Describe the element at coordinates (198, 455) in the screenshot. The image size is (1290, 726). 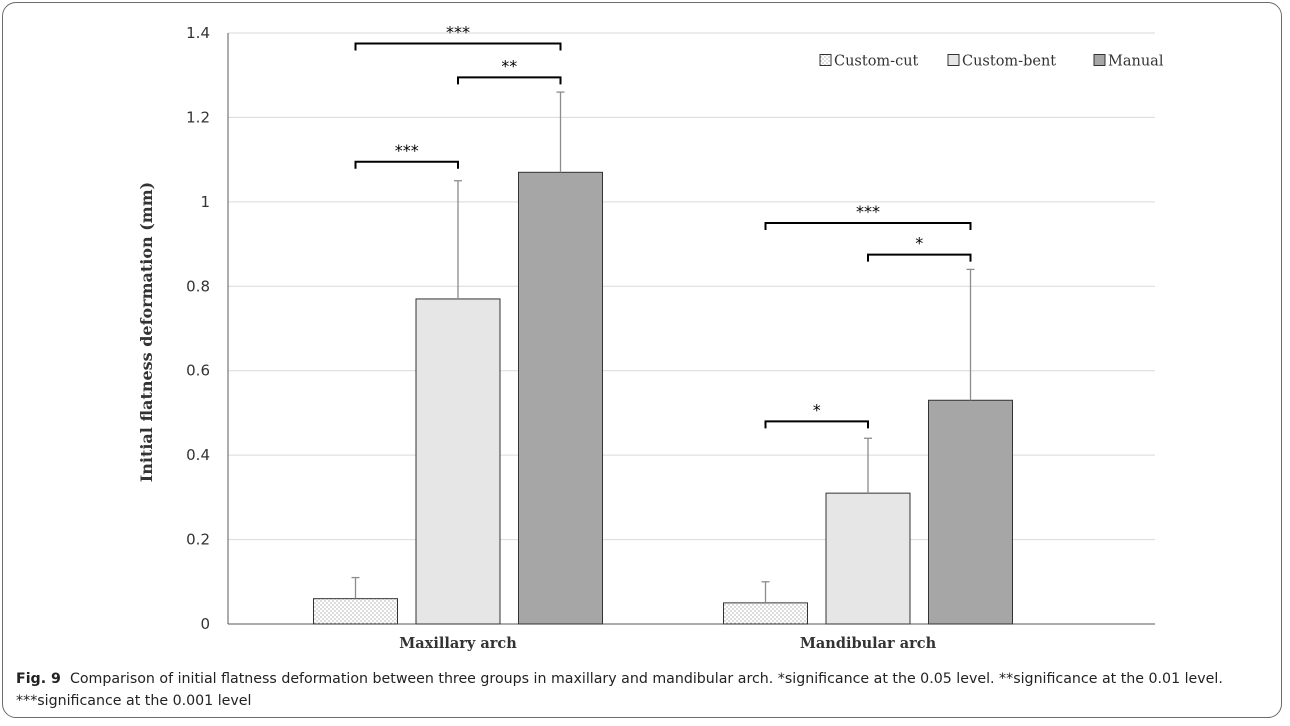
I see `y-tick-label: 0.4` at that location.